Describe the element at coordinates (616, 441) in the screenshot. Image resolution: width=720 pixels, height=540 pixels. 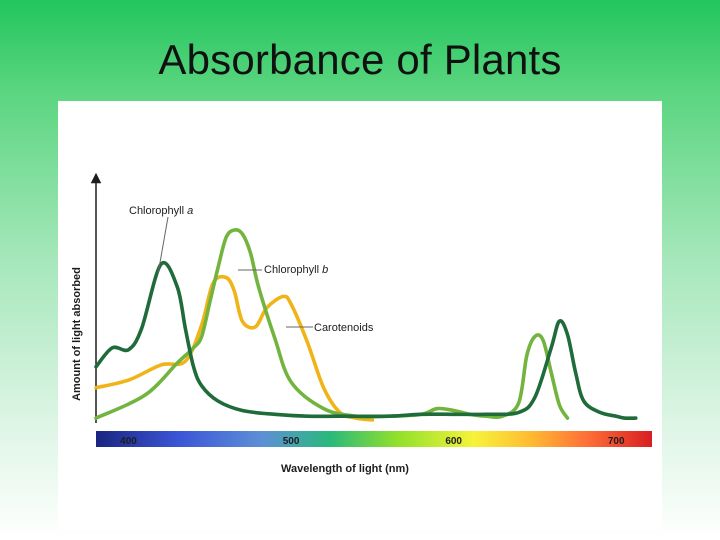
I see `x-tick-label: 700` at that location.